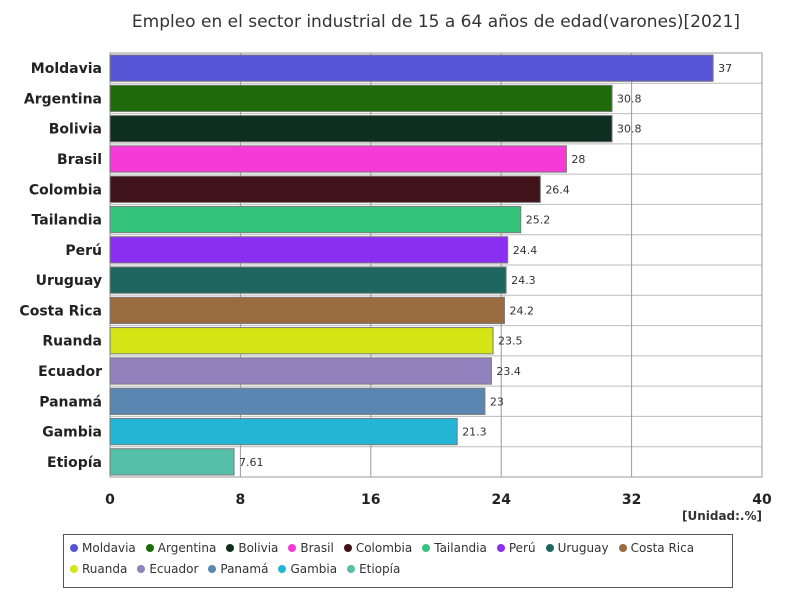  Describe the element at coordinates (67, 221) in the screenshot. I see `category-label: Tailandia` at that location.